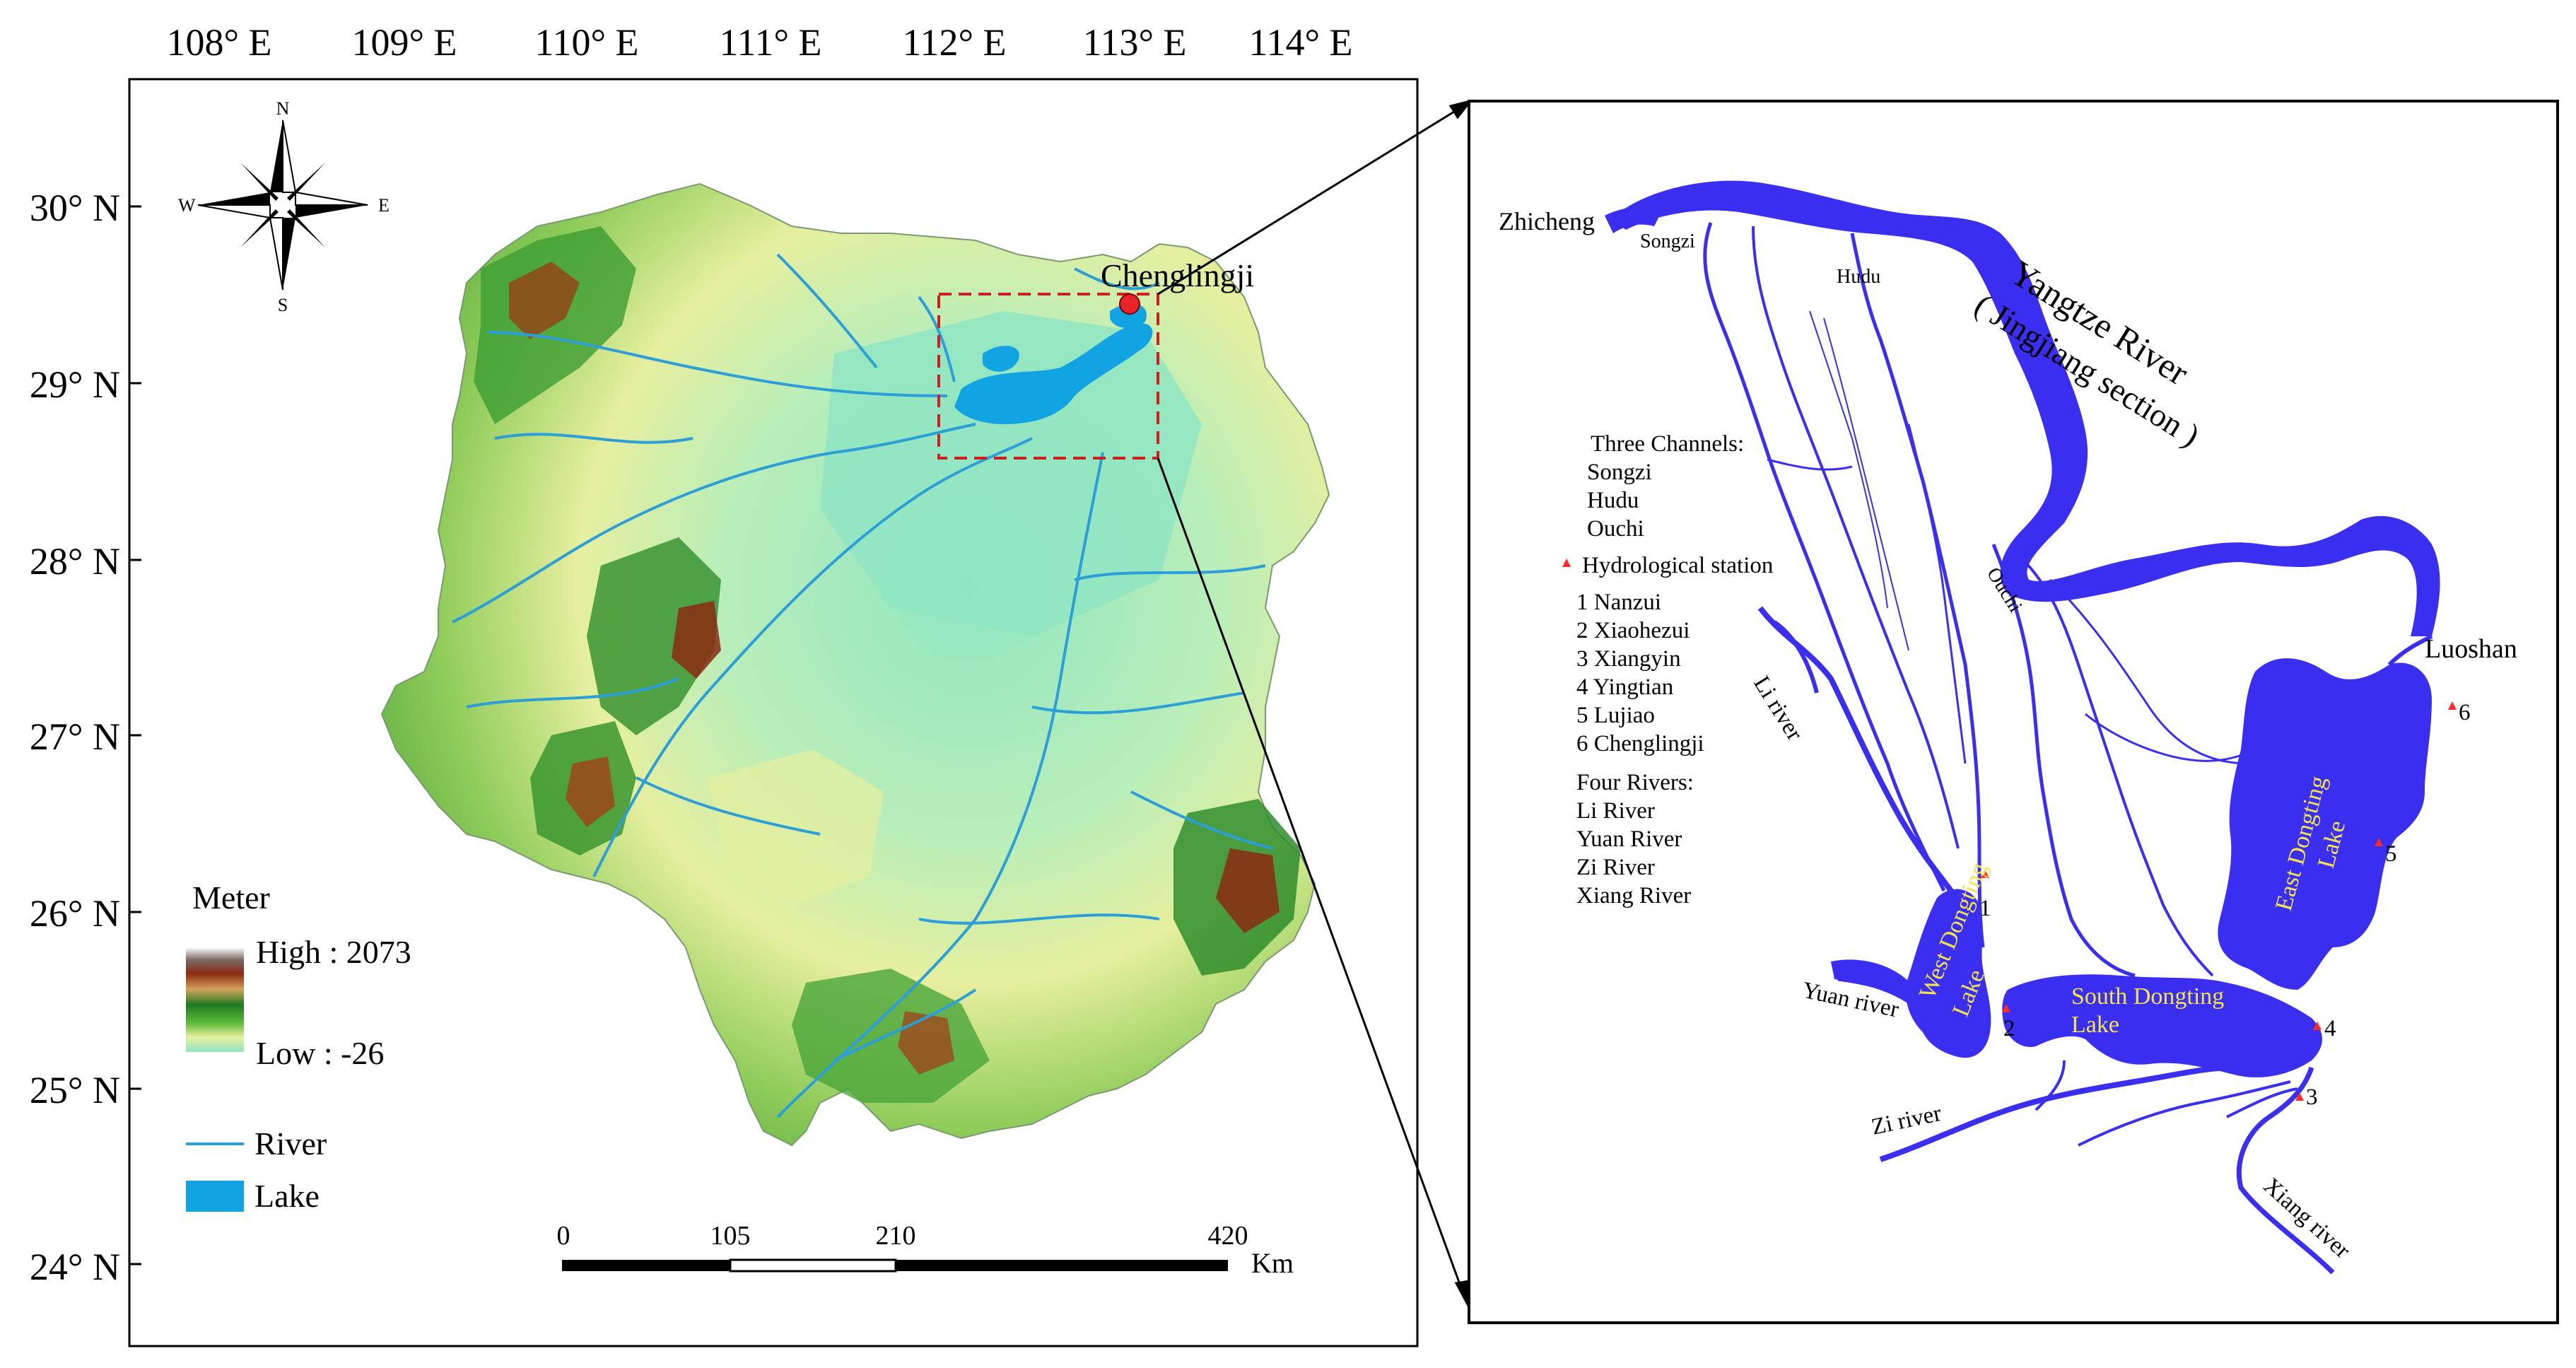 Image resolution: width=2576 pixels, height=1368 pixels. What do you see at coordinates (1796, 657) in the screenshot?
I see `li-river-upper` at bounding box center [1796, 657].